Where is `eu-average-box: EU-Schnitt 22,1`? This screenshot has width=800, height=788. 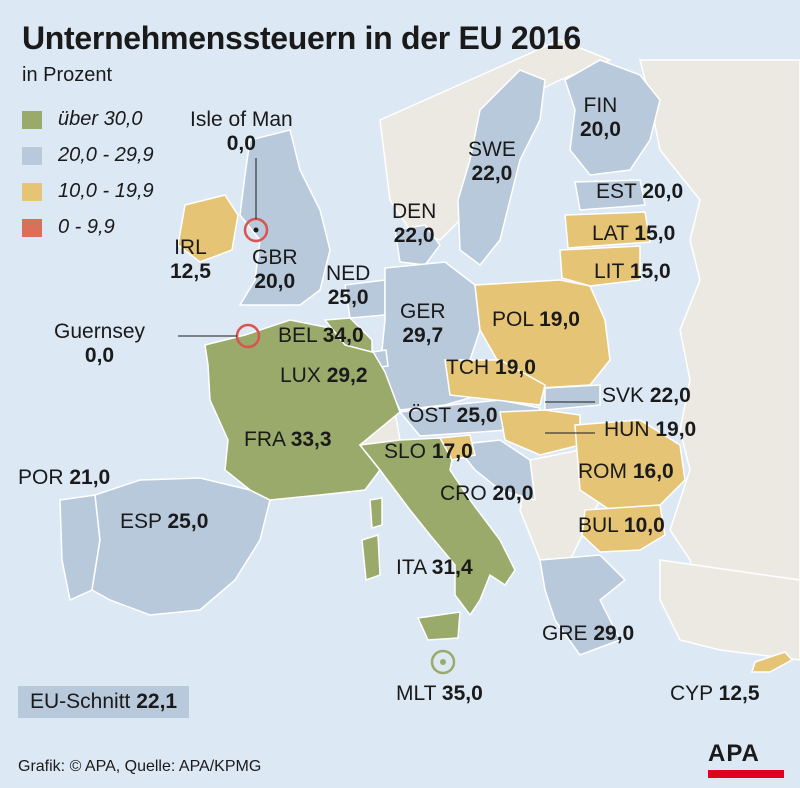
eu-average-box: EU-Schnitt 22,1 is located at coordinates (104, 702).